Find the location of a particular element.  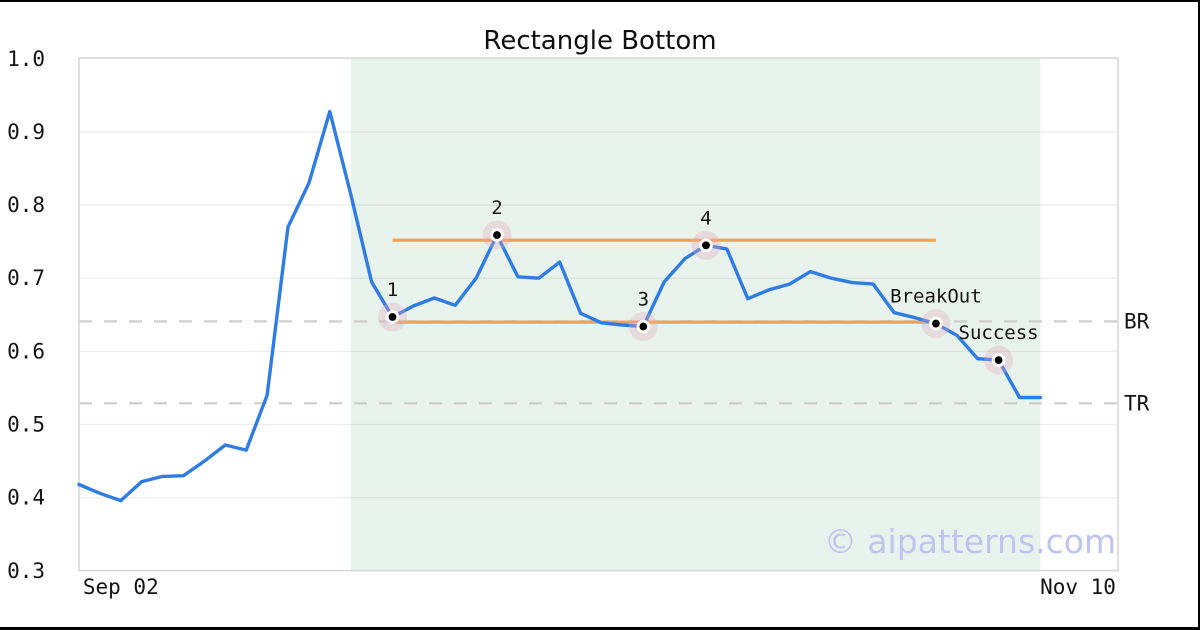

y-tick-label: 0.8 is located at coordinates (26, 205).